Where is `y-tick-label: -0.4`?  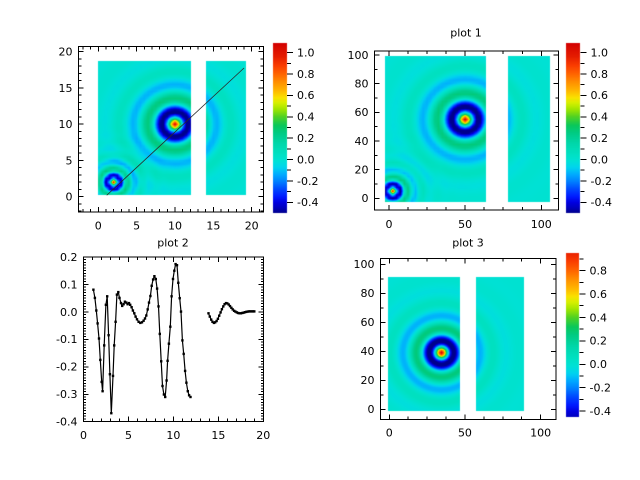 y-tick-label: -0.4 is located at coordinates (66, 422).